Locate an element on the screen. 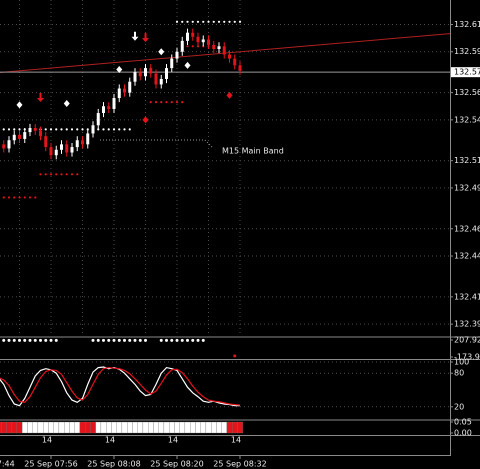 This screenshot has height=469, width=480. y-tick-label: 20 is located at coordinates (459, 406).